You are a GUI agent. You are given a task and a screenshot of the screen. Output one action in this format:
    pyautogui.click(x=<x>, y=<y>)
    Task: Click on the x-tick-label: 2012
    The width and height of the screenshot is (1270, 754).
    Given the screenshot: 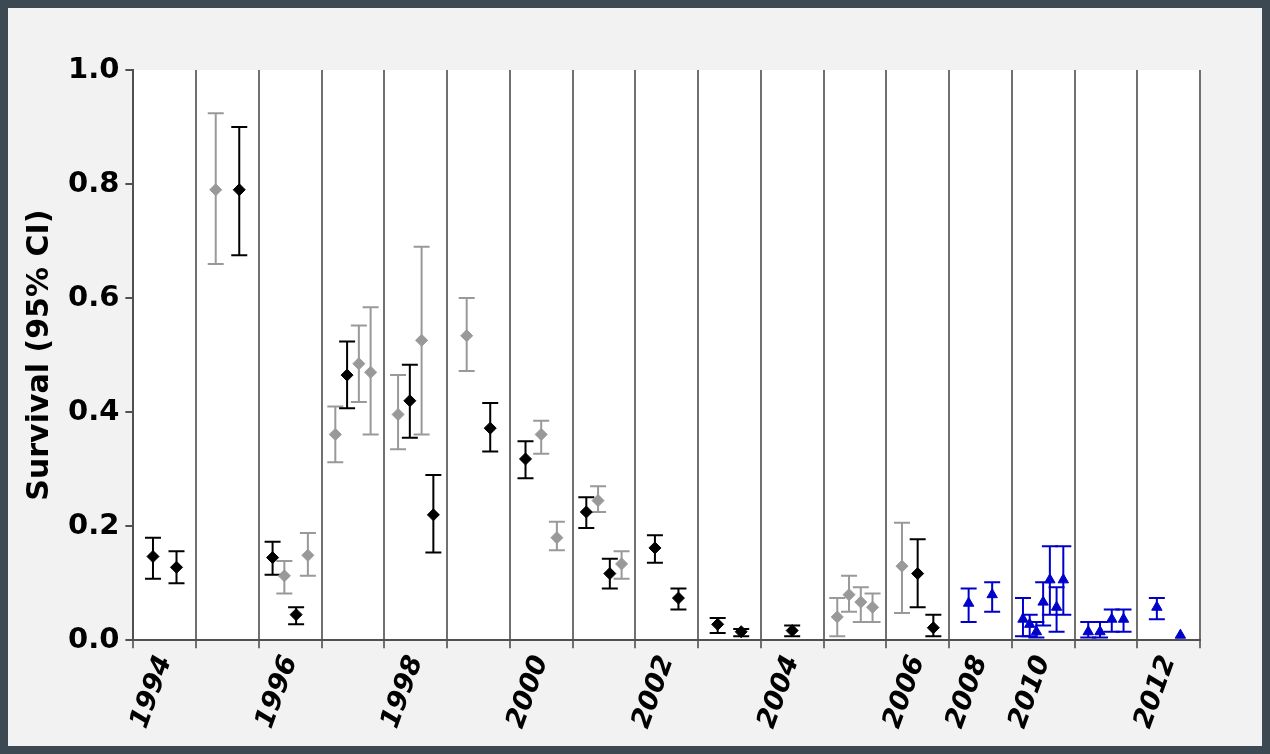 What is the action you would take?
    pyautogui.click(x=1153, y=691)
    